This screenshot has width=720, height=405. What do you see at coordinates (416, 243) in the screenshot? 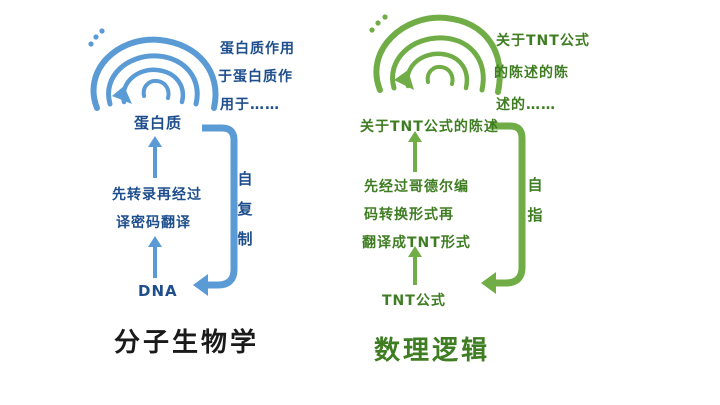
I see `middle-text-line-3: 翻译成TNT形式` at bounding box center [416, 243].